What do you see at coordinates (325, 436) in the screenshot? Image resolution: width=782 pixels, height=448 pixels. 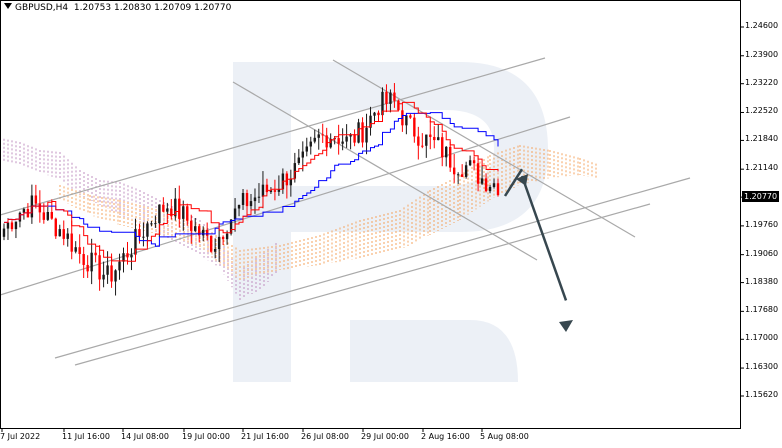 I see `time-tick-label: 26 Jul 08:00` at bounding box center [325, 436].